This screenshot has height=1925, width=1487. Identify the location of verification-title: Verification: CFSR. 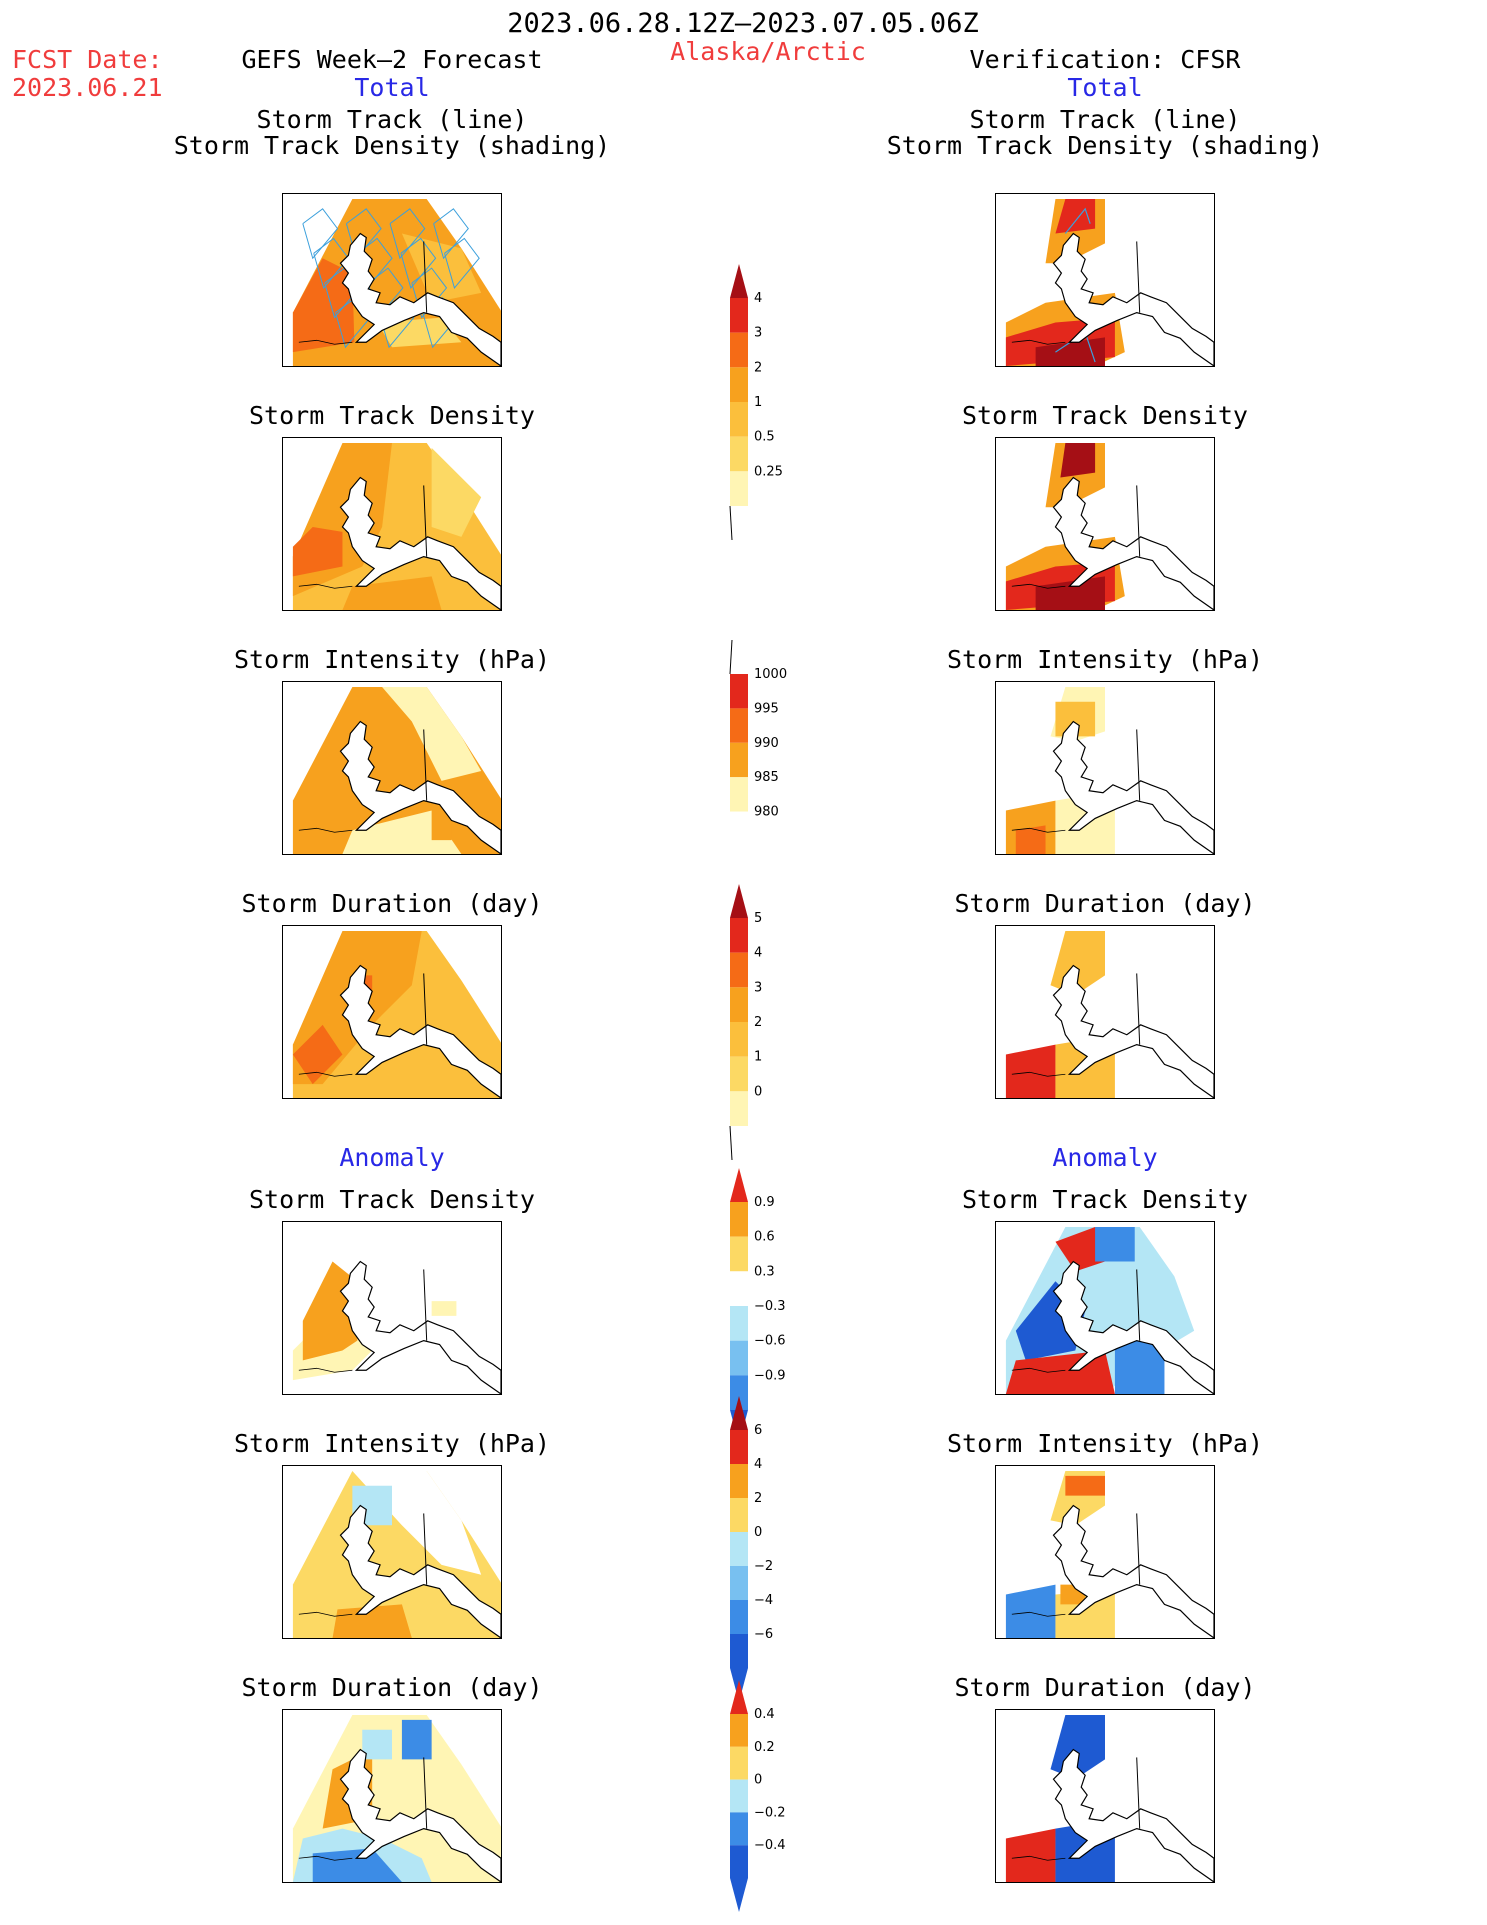
(1105, 59).